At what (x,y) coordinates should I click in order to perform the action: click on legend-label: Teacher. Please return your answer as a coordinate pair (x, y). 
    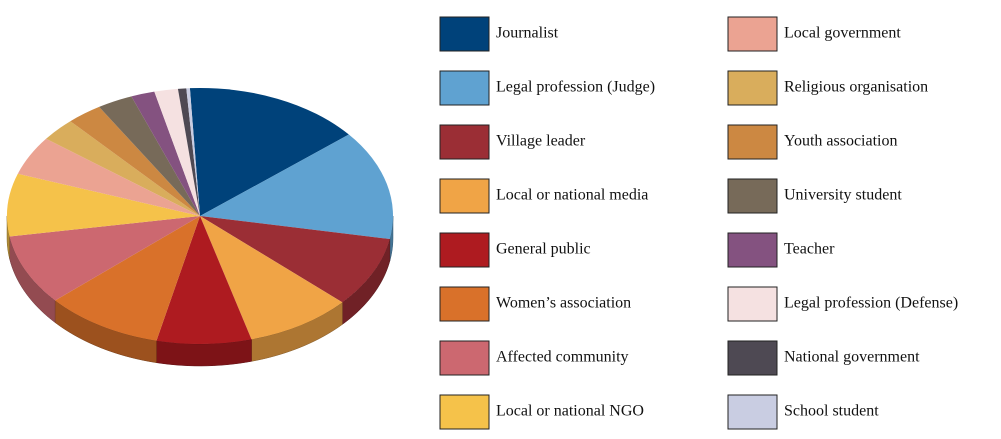
    Looking at the image, I should click on (809, 249).